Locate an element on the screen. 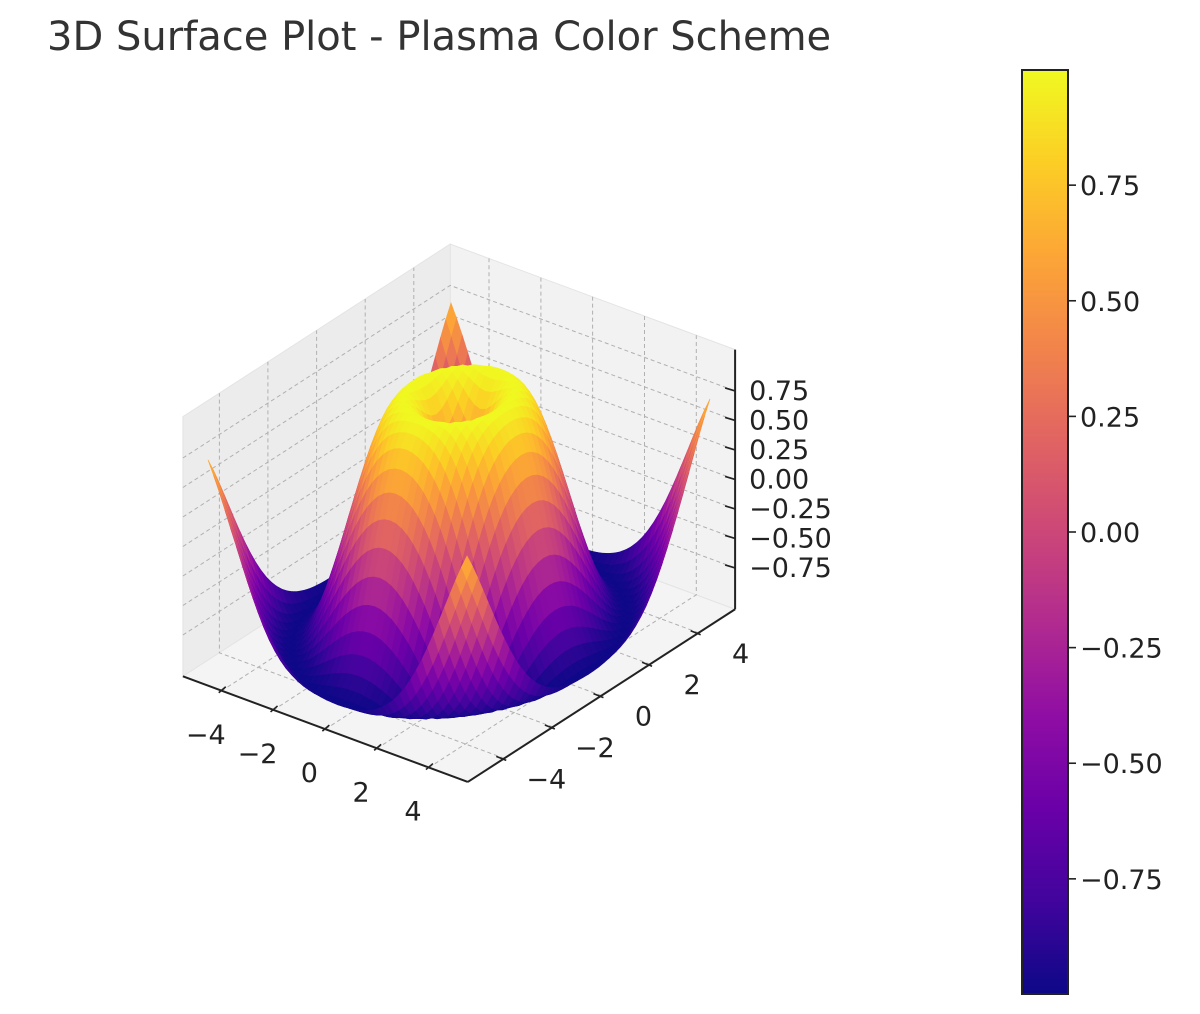 The height and width of the screenshot is (1014, 1200). colorbar-gradient is located at coordinates (1045, 532).